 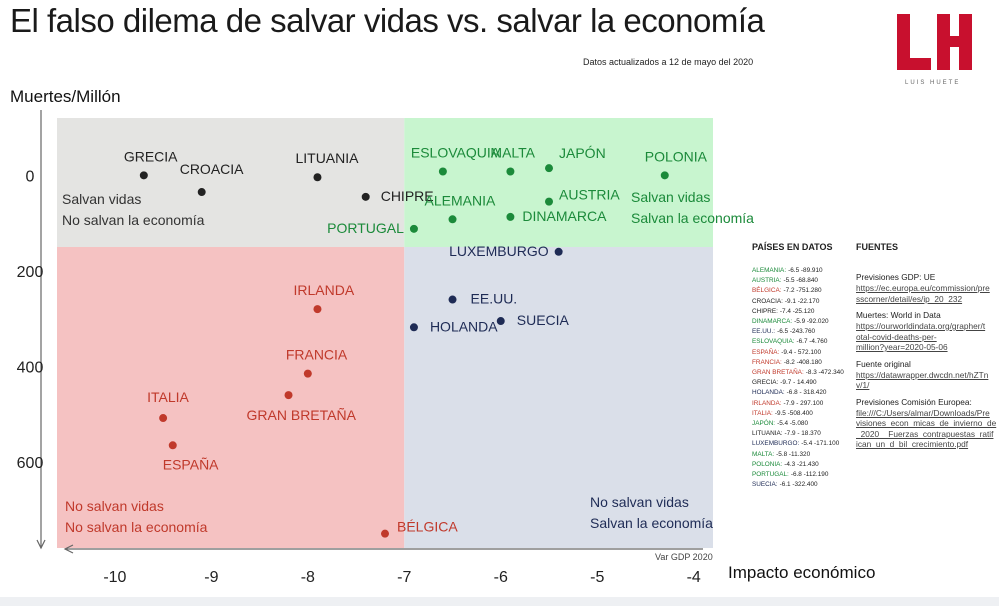 What do you see at coordinates (407, 196) in the screenshot?
I see `data-point-label: CHIPRE` at bounding box center [407, 196].